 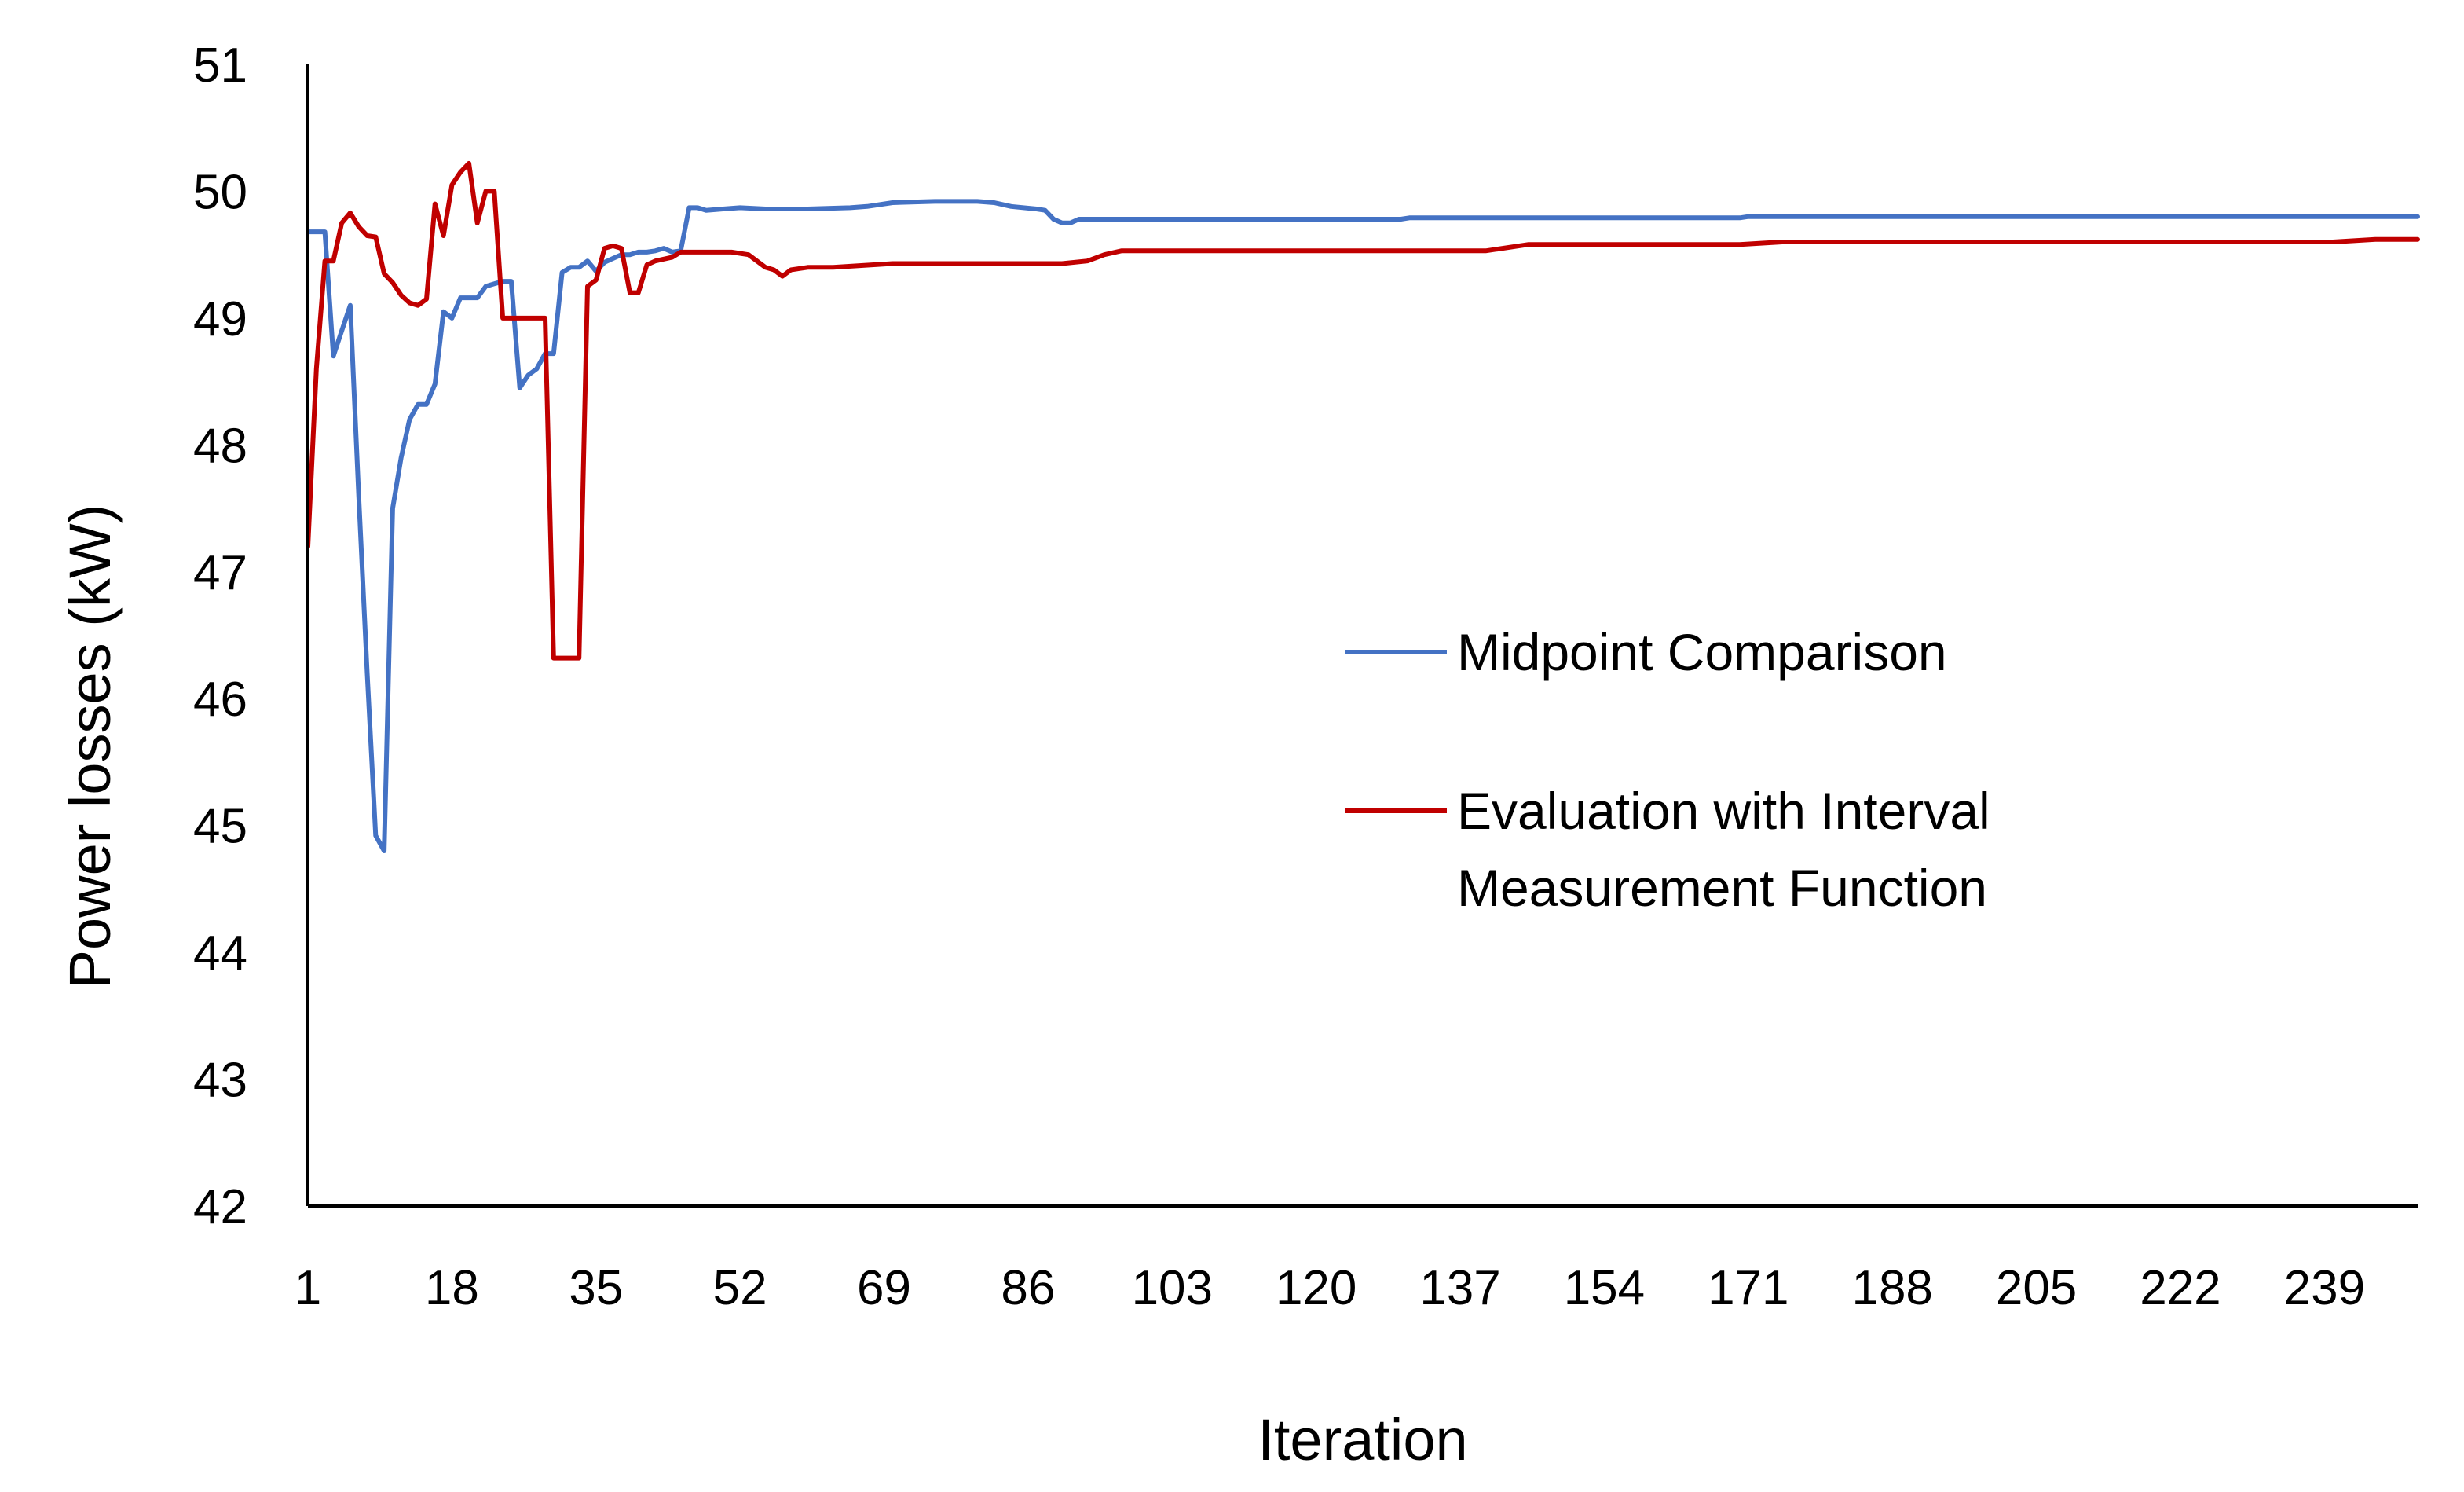 I want to click on y-axis-title: Power losses (kW), so click(x=90, y=746).